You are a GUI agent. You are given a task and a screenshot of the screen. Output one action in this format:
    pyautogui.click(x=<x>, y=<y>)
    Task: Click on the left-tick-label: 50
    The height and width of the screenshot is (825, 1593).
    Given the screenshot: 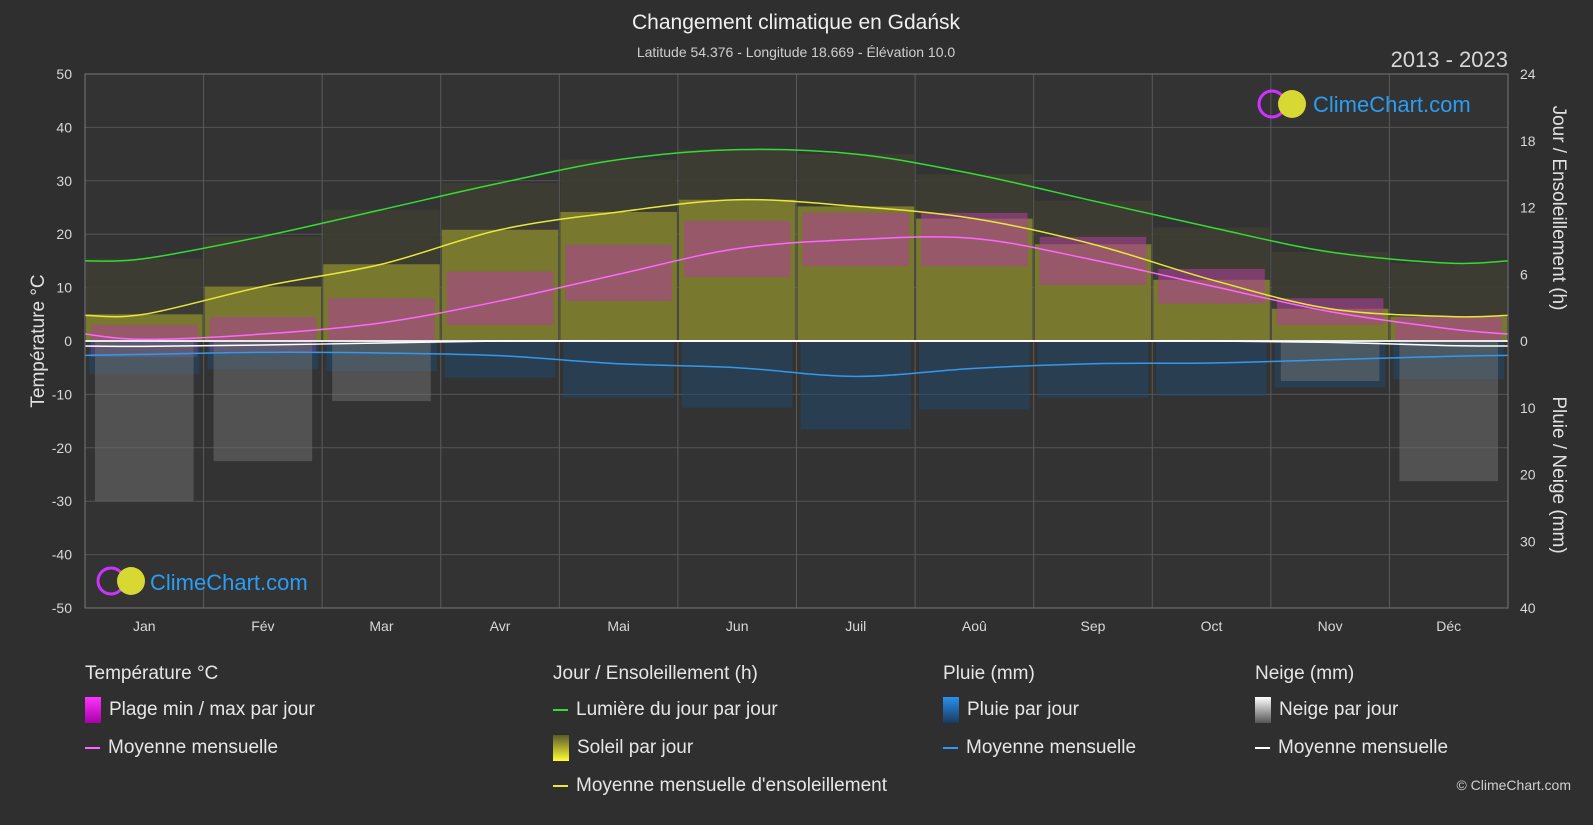 What is the action you would take?
    pyautogui.click(x=64, y=74)
    